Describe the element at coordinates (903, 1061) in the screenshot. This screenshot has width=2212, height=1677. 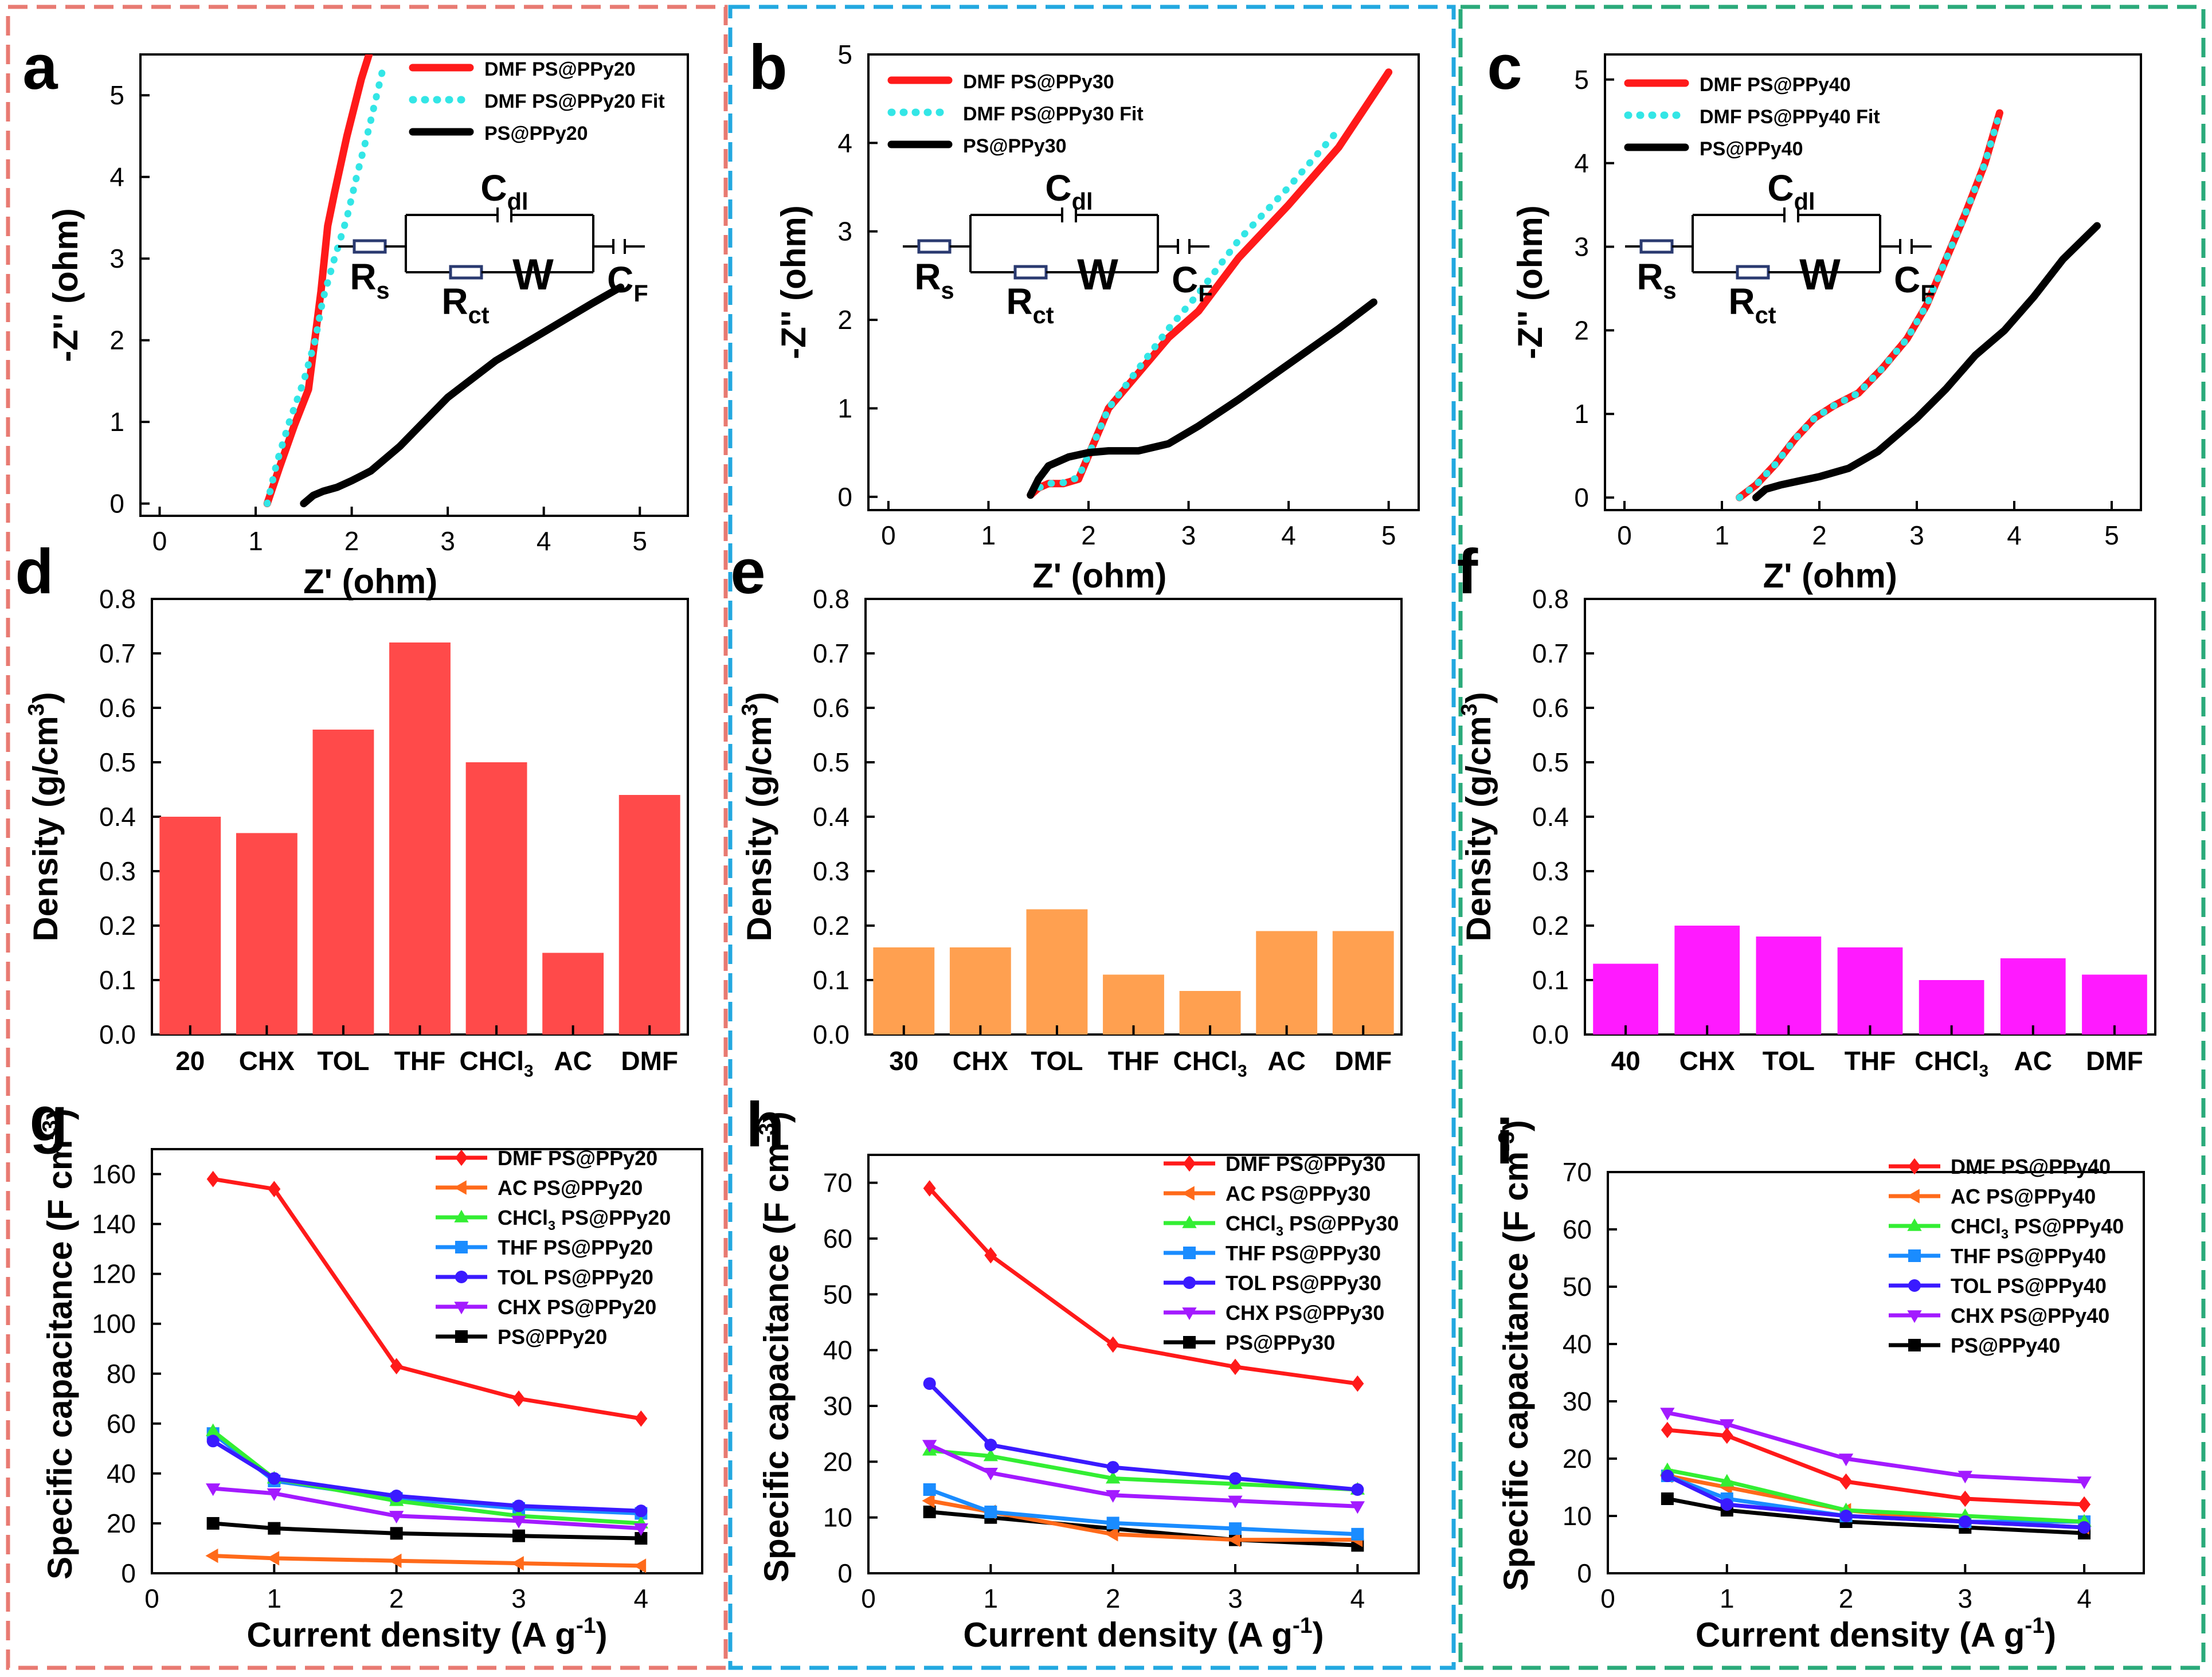
I see `text-part: 30` at that location.